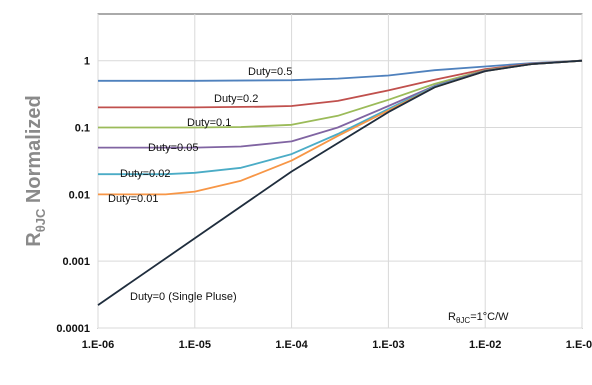  What do you see at coordinates (73, 329) in the screenshot?
I see `y-tick-label-4: 0.0001` at bounding box center [73, 329].